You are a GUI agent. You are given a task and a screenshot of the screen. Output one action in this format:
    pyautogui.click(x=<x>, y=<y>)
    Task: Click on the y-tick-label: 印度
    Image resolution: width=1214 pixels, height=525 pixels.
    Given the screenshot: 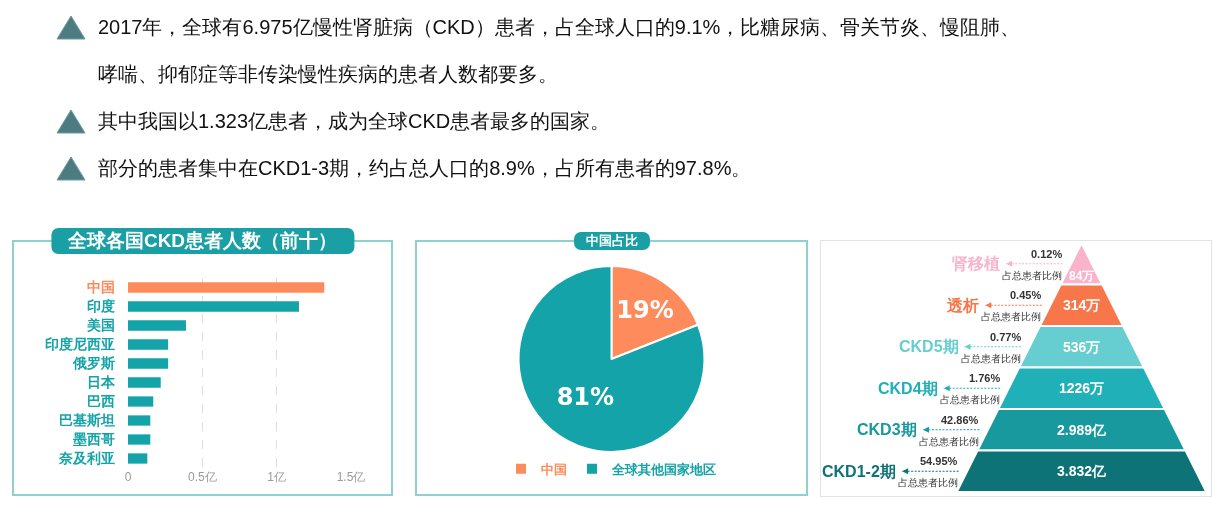 What is the action you would take?
    pyautogui.click(x=101, y=306)
    